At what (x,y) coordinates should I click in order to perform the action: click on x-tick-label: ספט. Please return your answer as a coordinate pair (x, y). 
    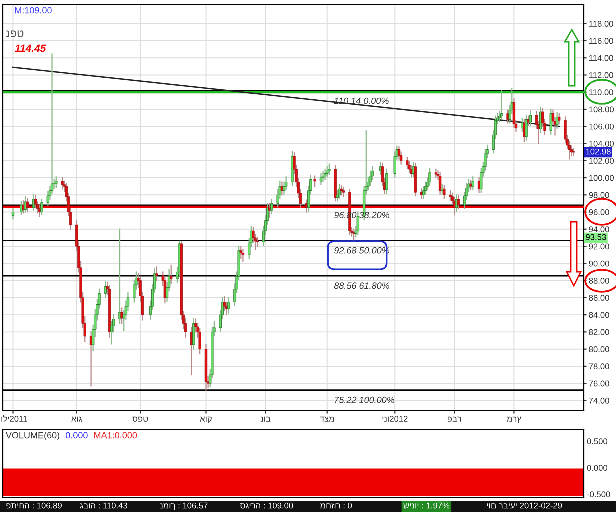
    Looking at the image, I should click on (140, 419).